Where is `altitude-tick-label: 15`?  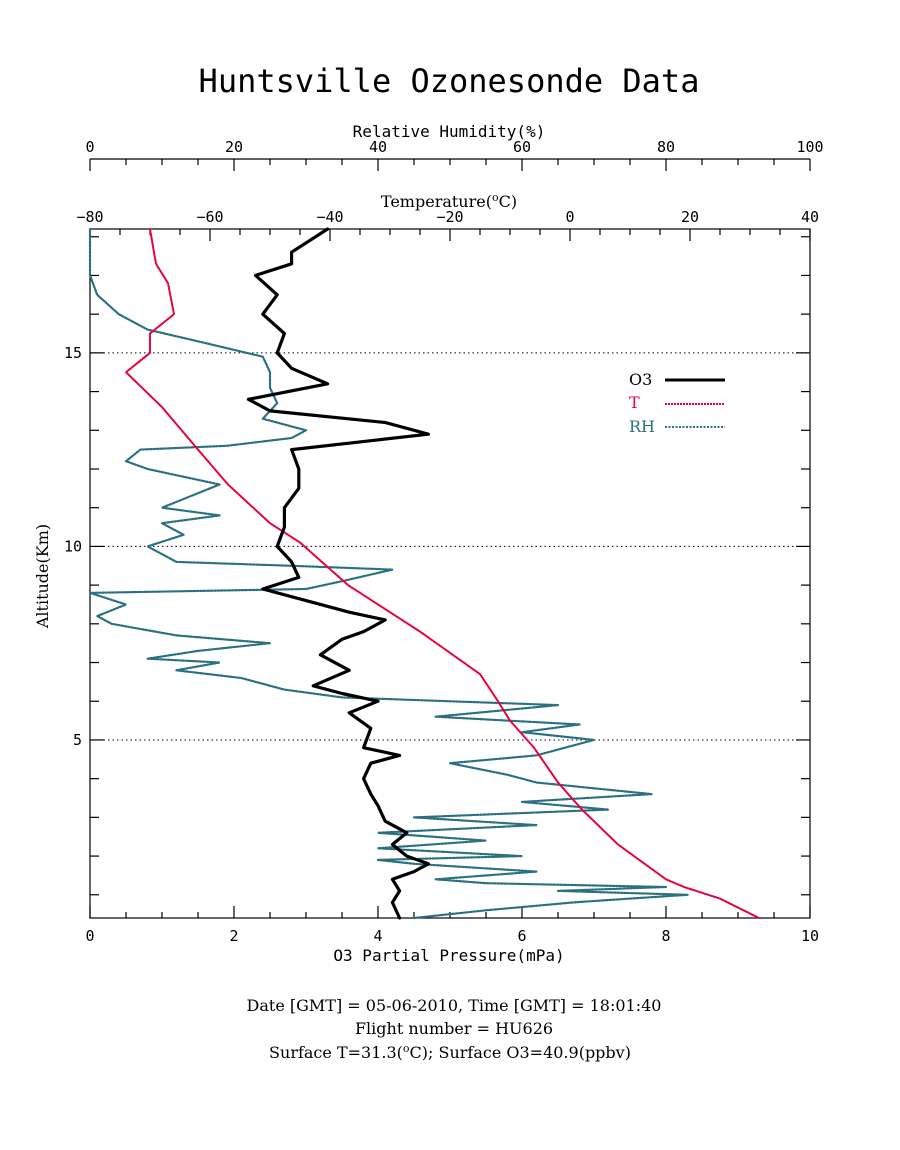
altitude-tick-label: 15 is located at coordinates (73, 353).